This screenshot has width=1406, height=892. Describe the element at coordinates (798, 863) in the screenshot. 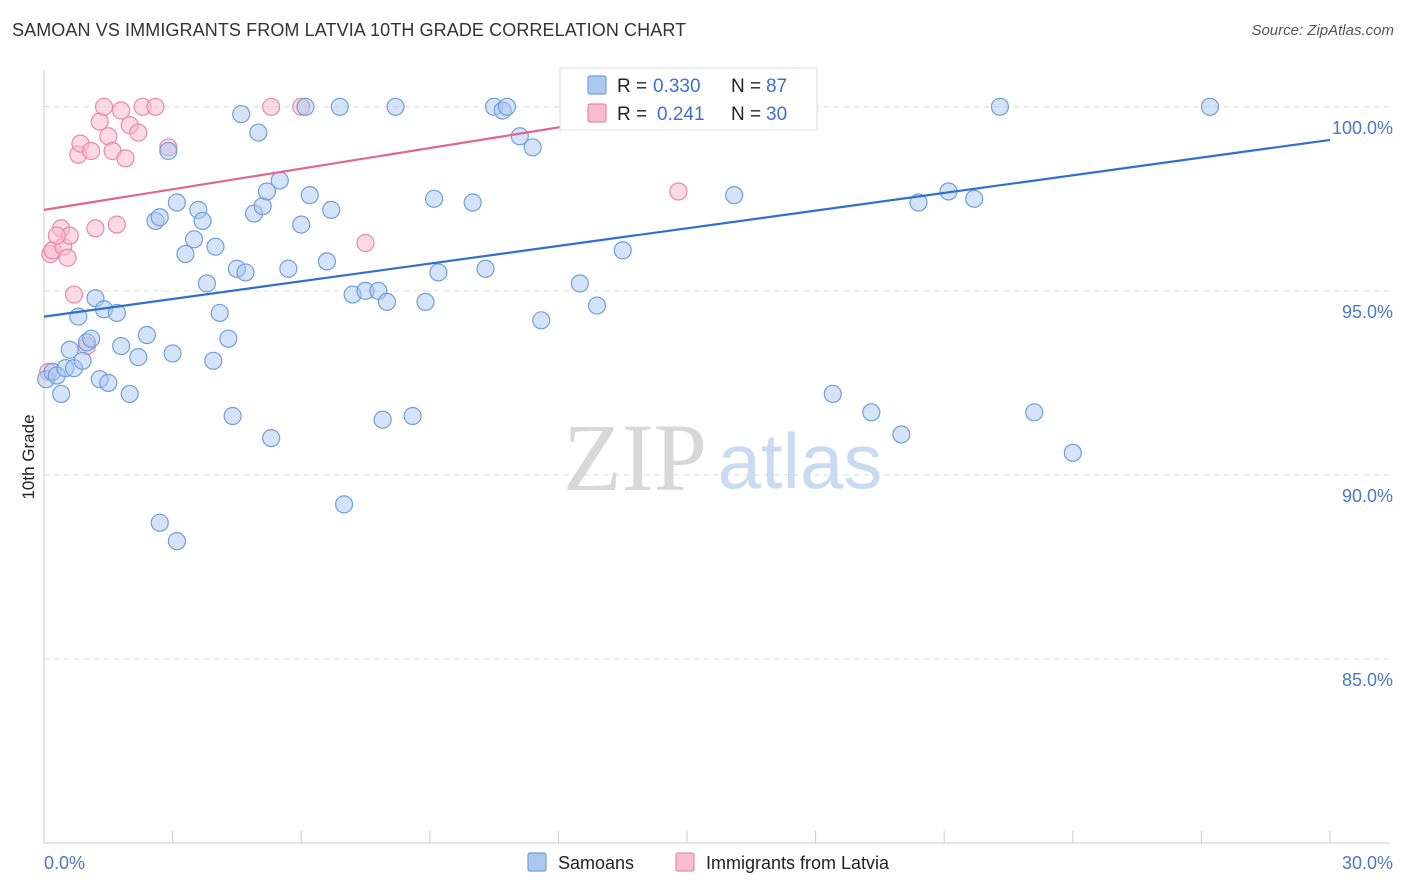

I see `latvia-series-label: Immigrants from Latvia` at that location.